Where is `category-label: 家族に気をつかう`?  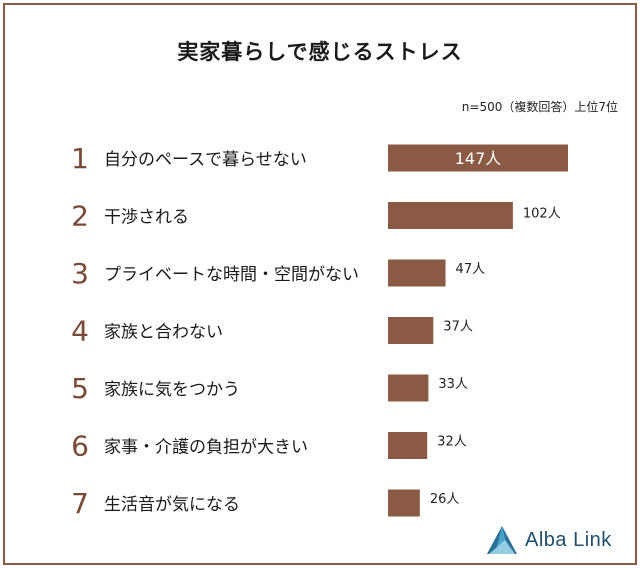
category-label: 家族に気をつかう is located at coordinates (172, 390).